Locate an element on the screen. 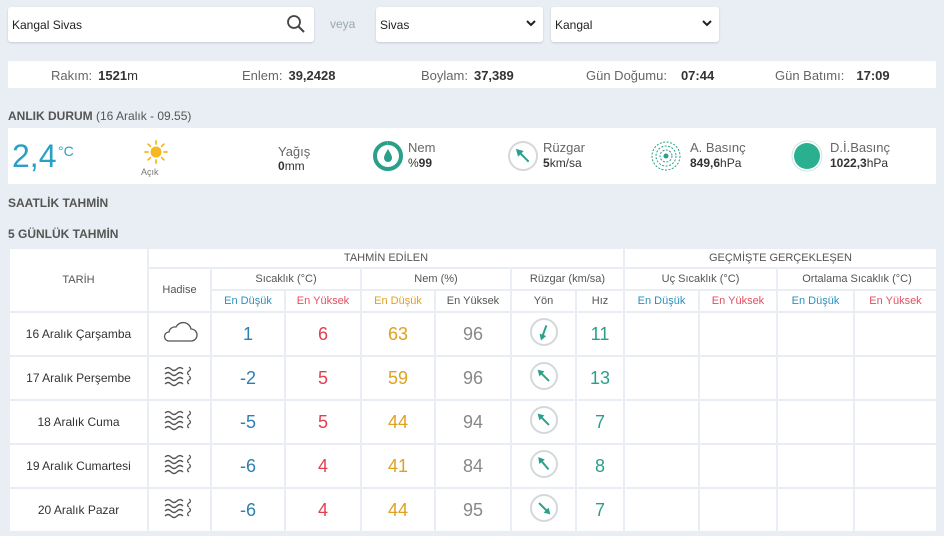 This screenshot has width=944, height=536. sicaklik-max-header: En Yüksek is located at coordinates (323, 301).